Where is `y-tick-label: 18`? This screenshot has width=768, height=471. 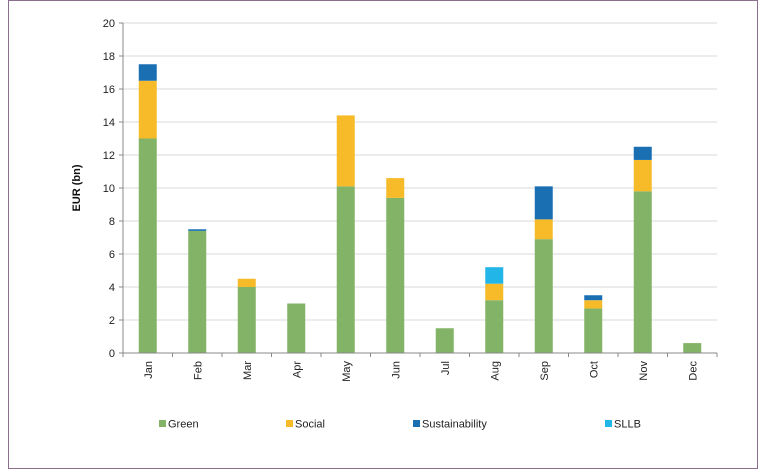 y-tick-label: 18 is located at coordinates (109, 57).